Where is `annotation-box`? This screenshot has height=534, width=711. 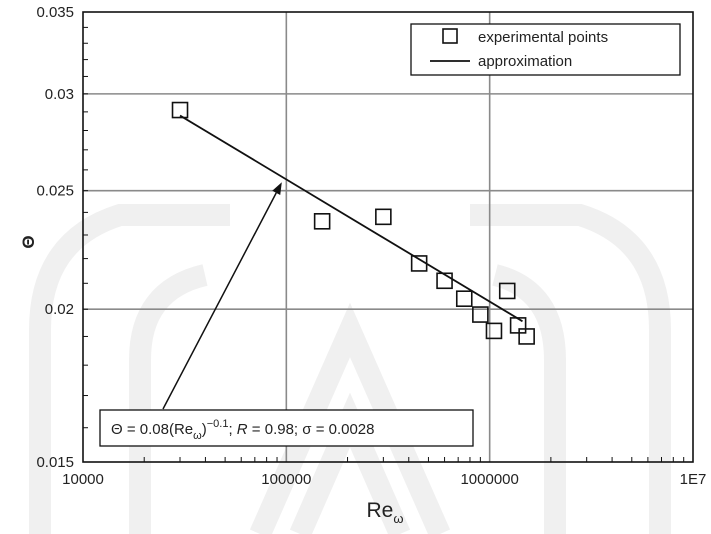
annotation-box is located at coordinates (286, 428).